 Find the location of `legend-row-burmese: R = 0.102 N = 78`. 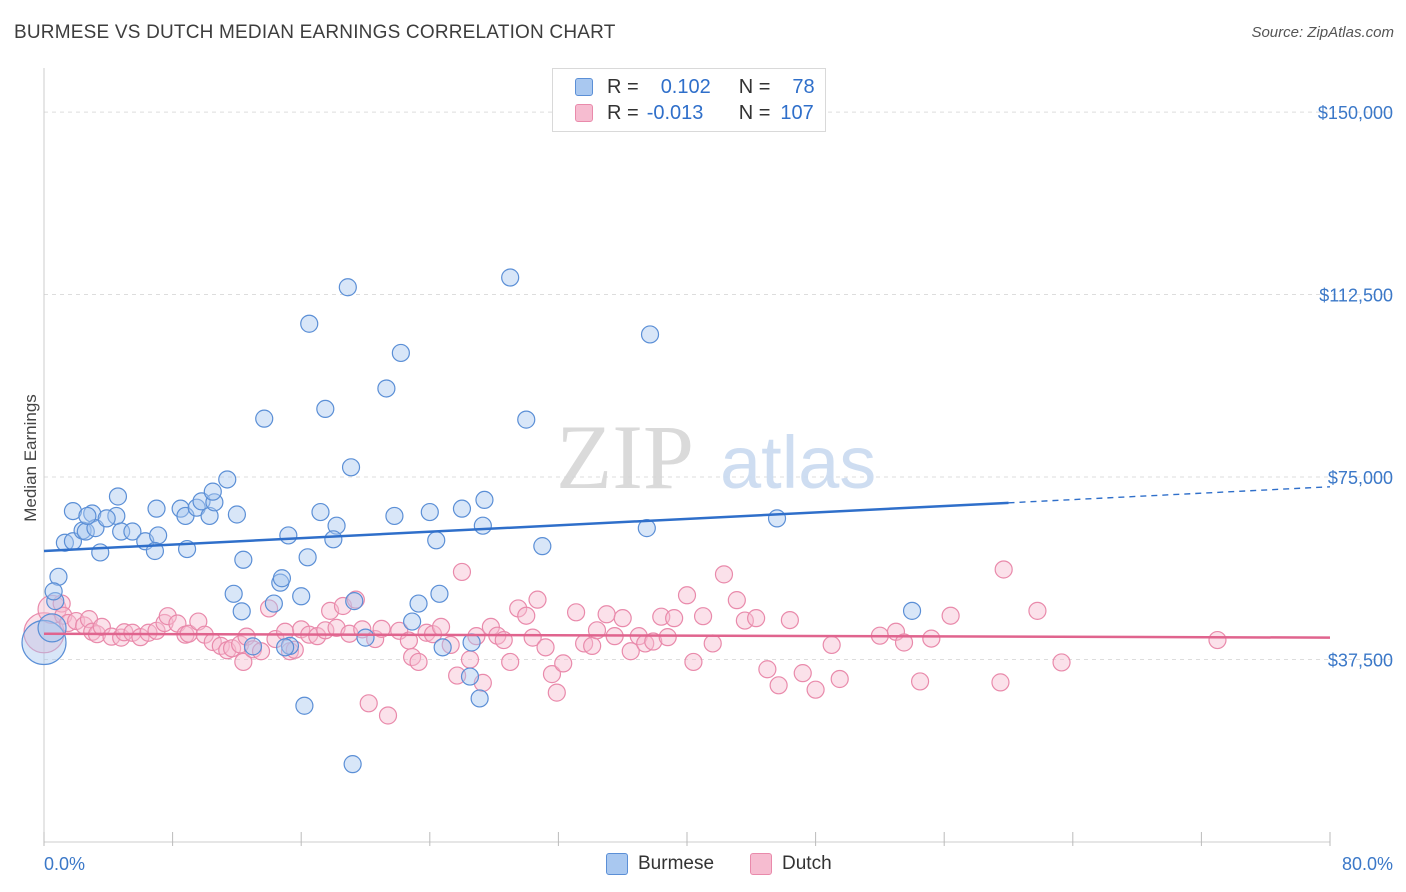

legend-row-burmese: R = 0.102 N = 78 is located at coordinates (695, 87).